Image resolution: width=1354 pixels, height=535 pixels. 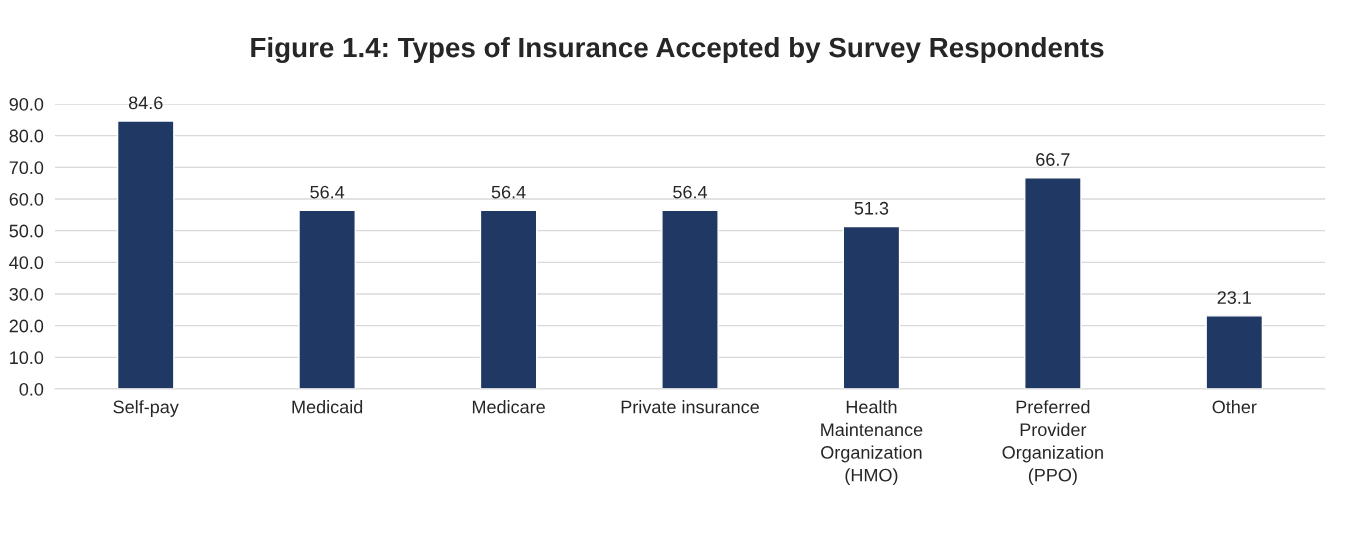 What do you see at coordinates (26, 168) in the screenshot?
I see `y-tick-label: 70.0` at bounding box center [26, 168].